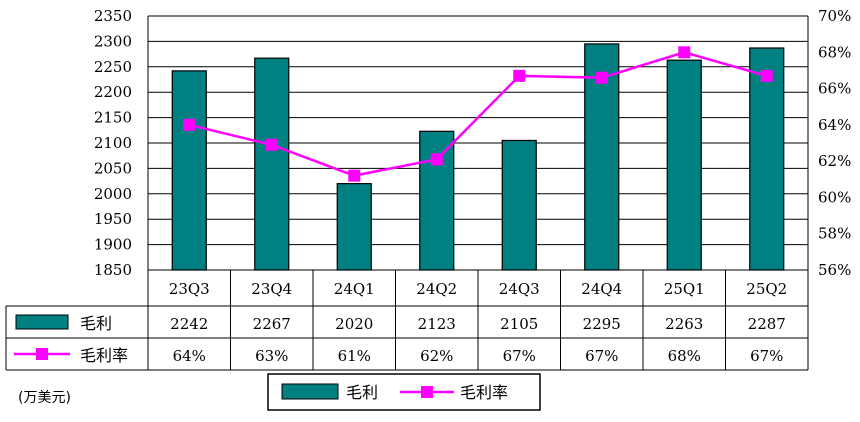 The image size is (860, 422). I want to click on table-value-margin: 62%, so click(436, 356).